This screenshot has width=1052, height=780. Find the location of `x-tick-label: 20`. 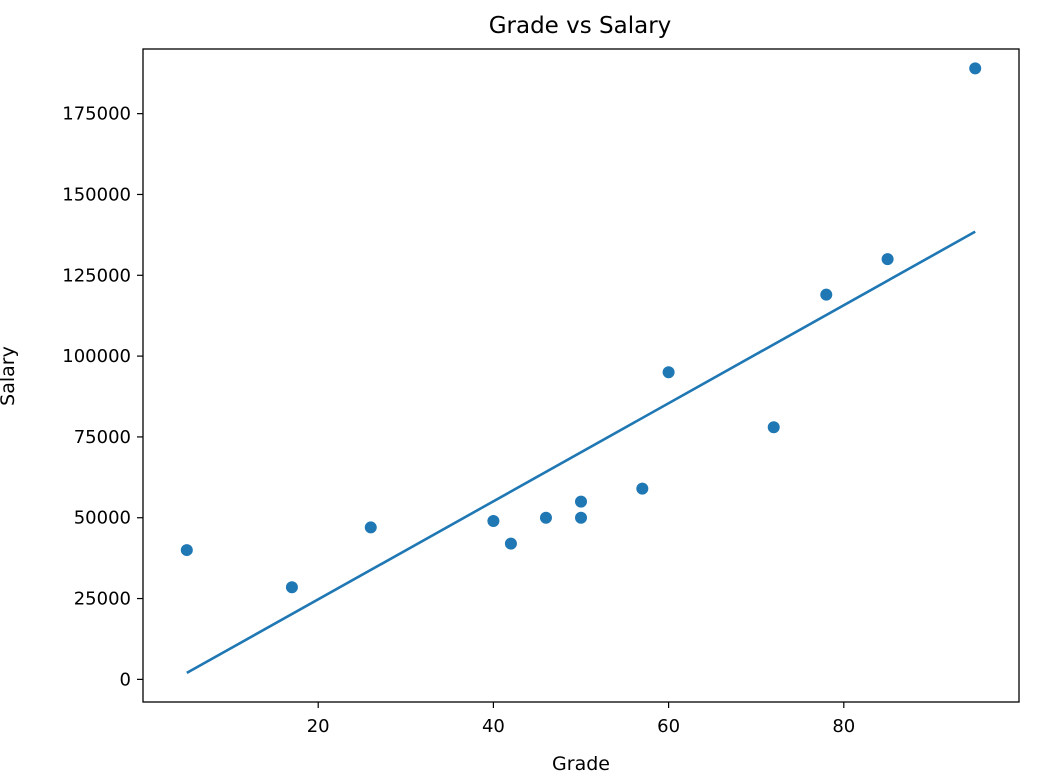

x-tick-label: 20 is located at coordinates (318, 726).